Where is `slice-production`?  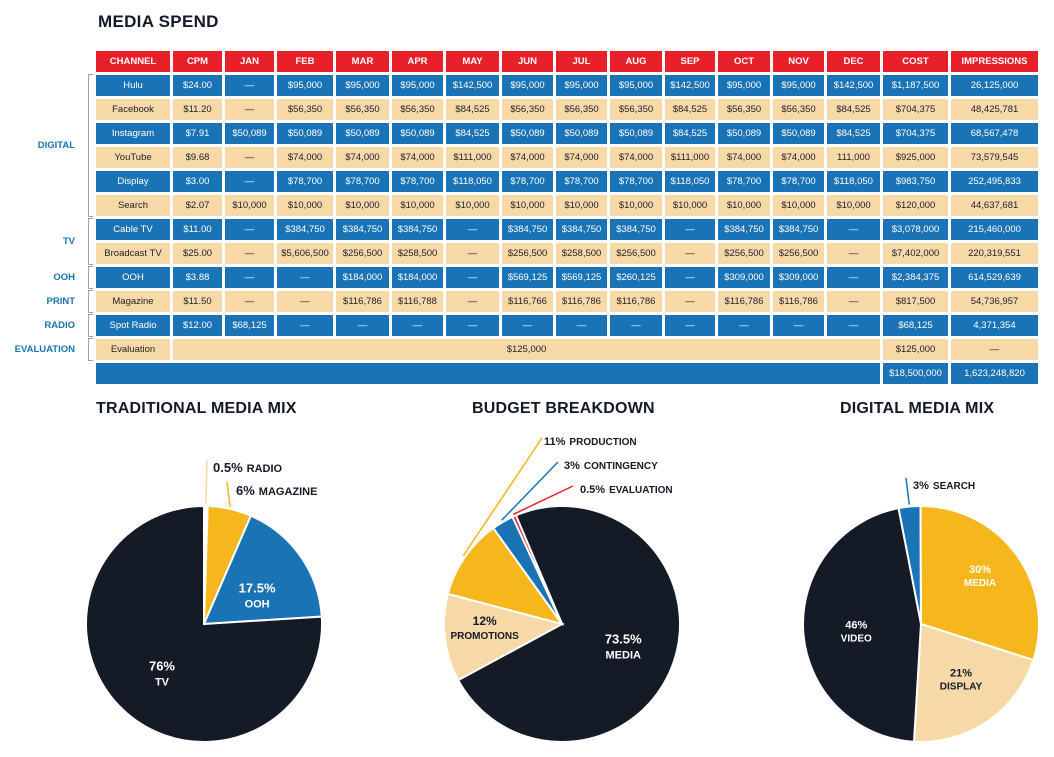
slice-production is located at coordinates (505, 576).